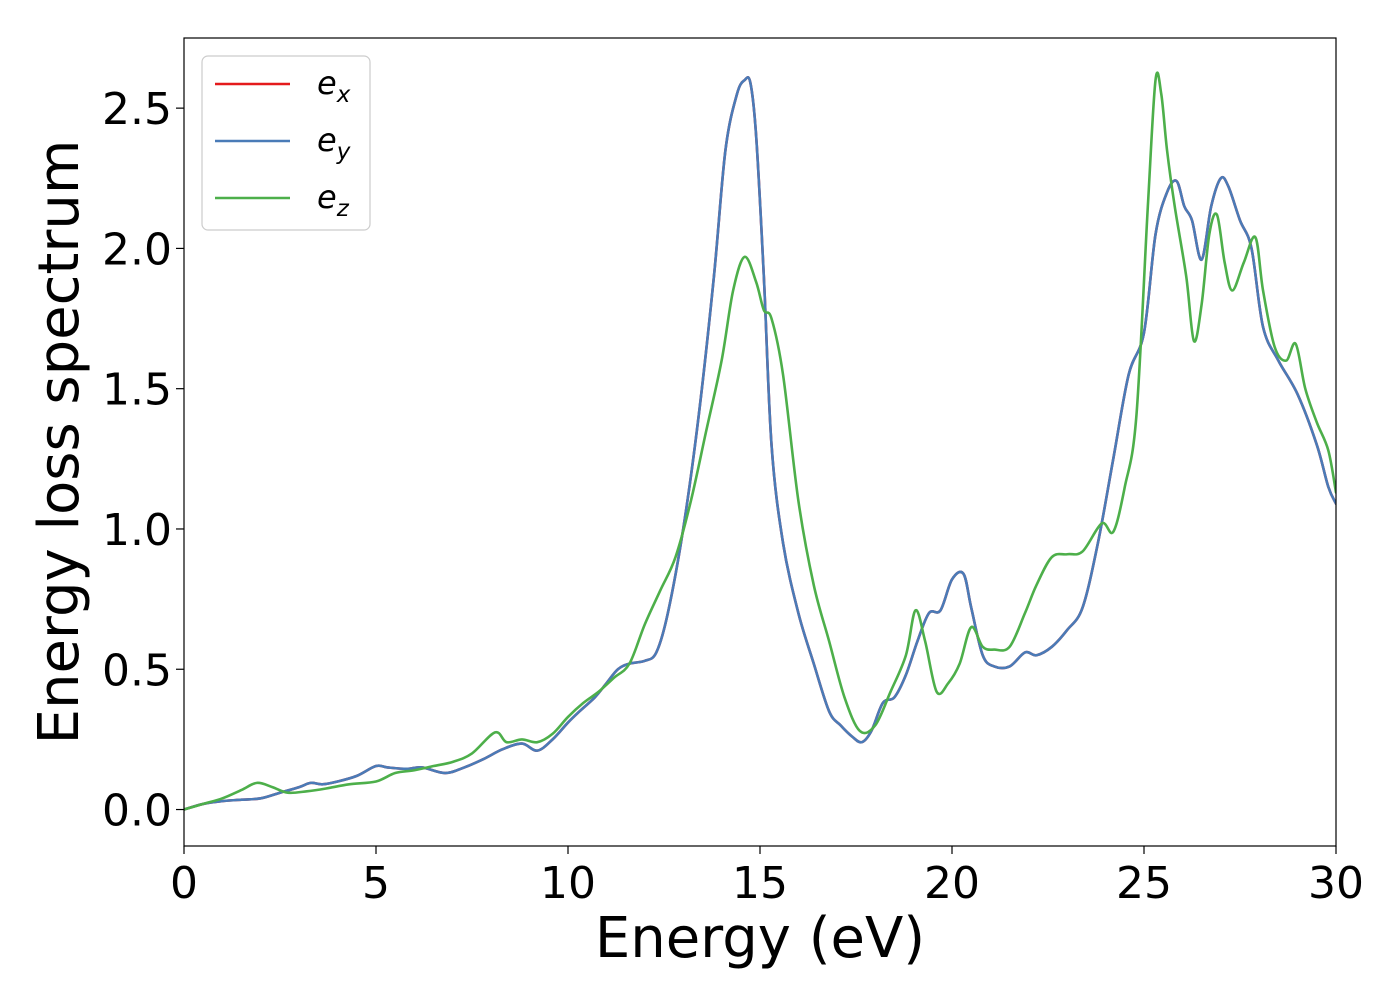 This screenshot has height=1000, width=1400. What do you see at coordinates (137, 249) in the screenshot?
I see `y-tick-label: 2.0` at bounding box center [137, 249].